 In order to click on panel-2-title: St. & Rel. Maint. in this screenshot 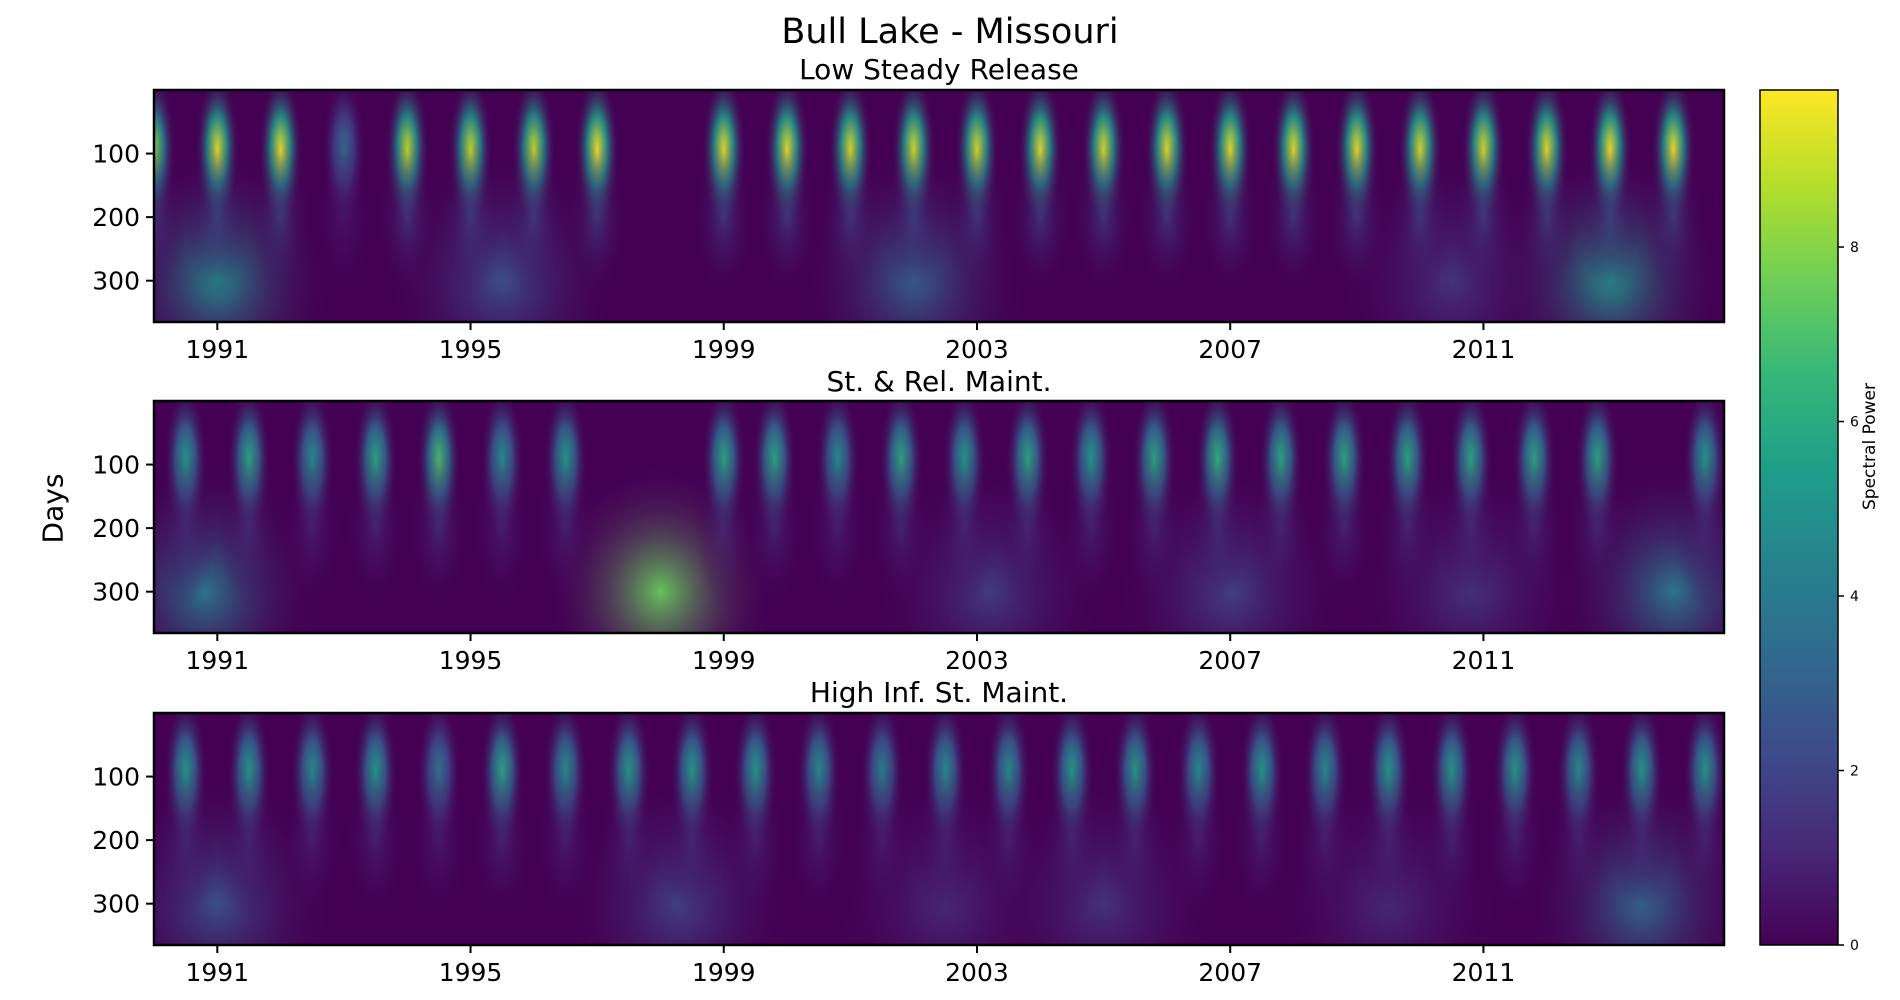, I will do `click(939, 381)`.